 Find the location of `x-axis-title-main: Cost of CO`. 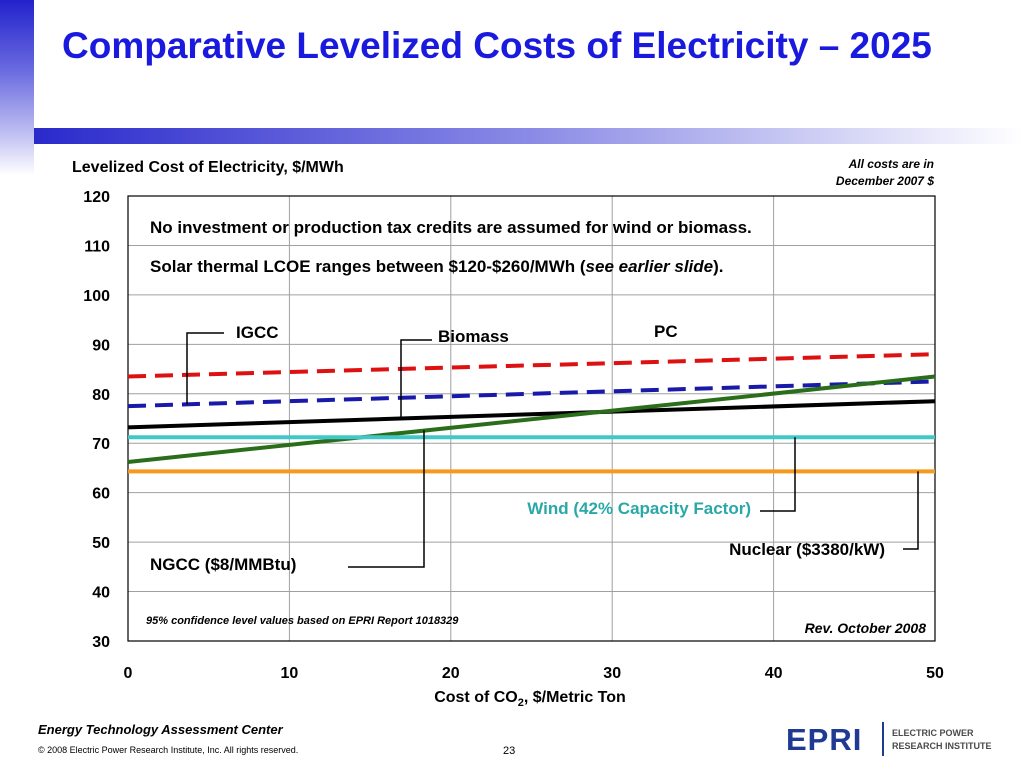

x-axis-title-main: Cost of CO is located at coordinates (476, 697).